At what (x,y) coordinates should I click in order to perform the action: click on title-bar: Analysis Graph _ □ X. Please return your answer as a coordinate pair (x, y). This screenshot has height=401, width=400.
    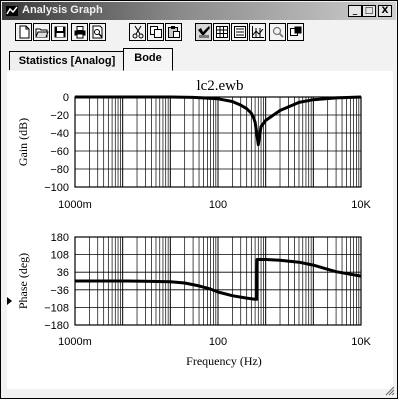
    Looking at the image, I should click on (199, 11).